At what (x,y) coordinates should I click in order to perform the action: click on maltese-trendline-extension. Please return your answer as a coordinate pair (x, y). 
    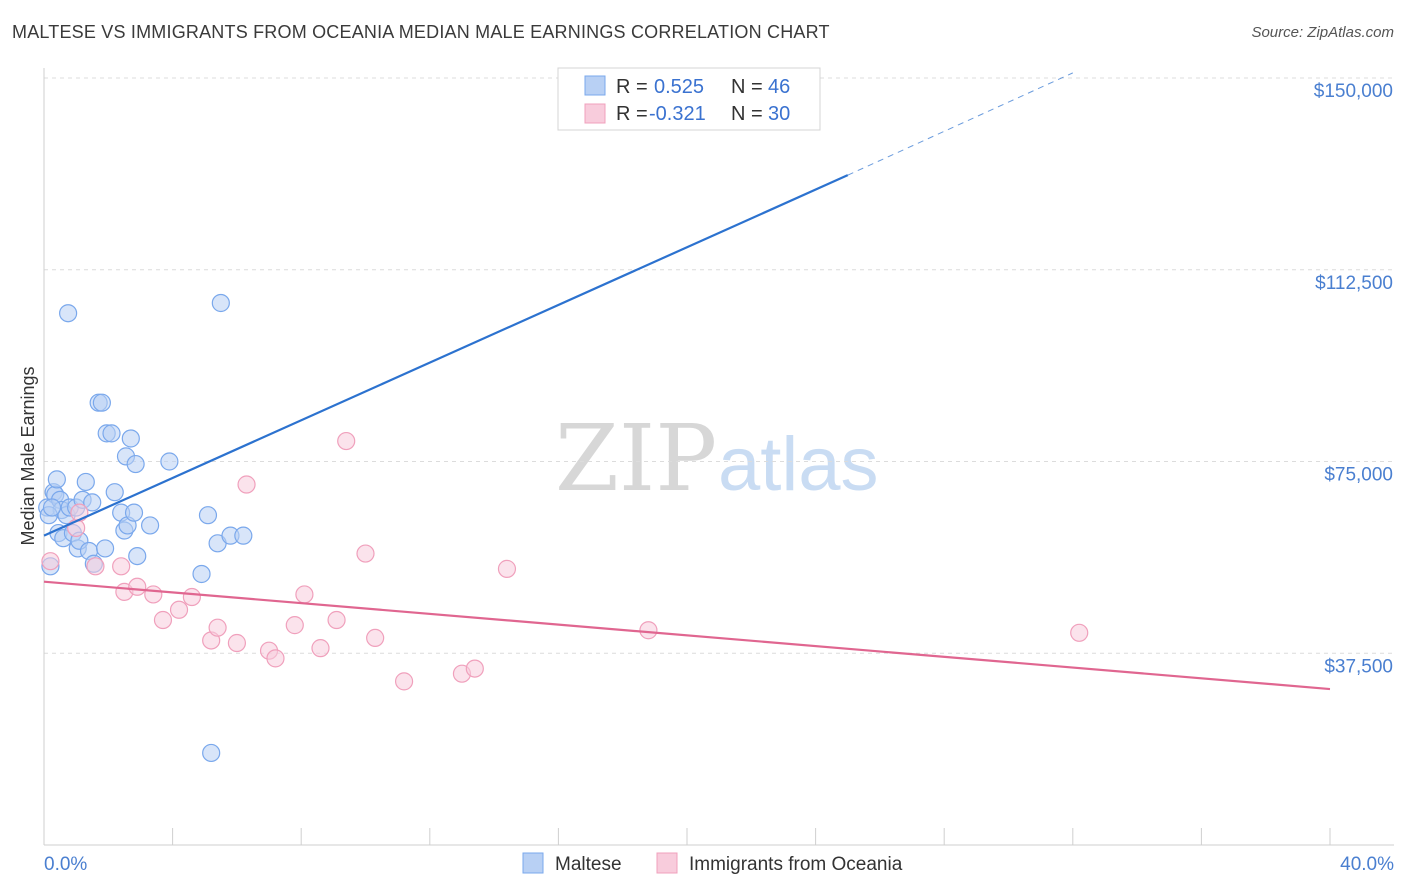
    Looking at the image, I should click on (960, 124).